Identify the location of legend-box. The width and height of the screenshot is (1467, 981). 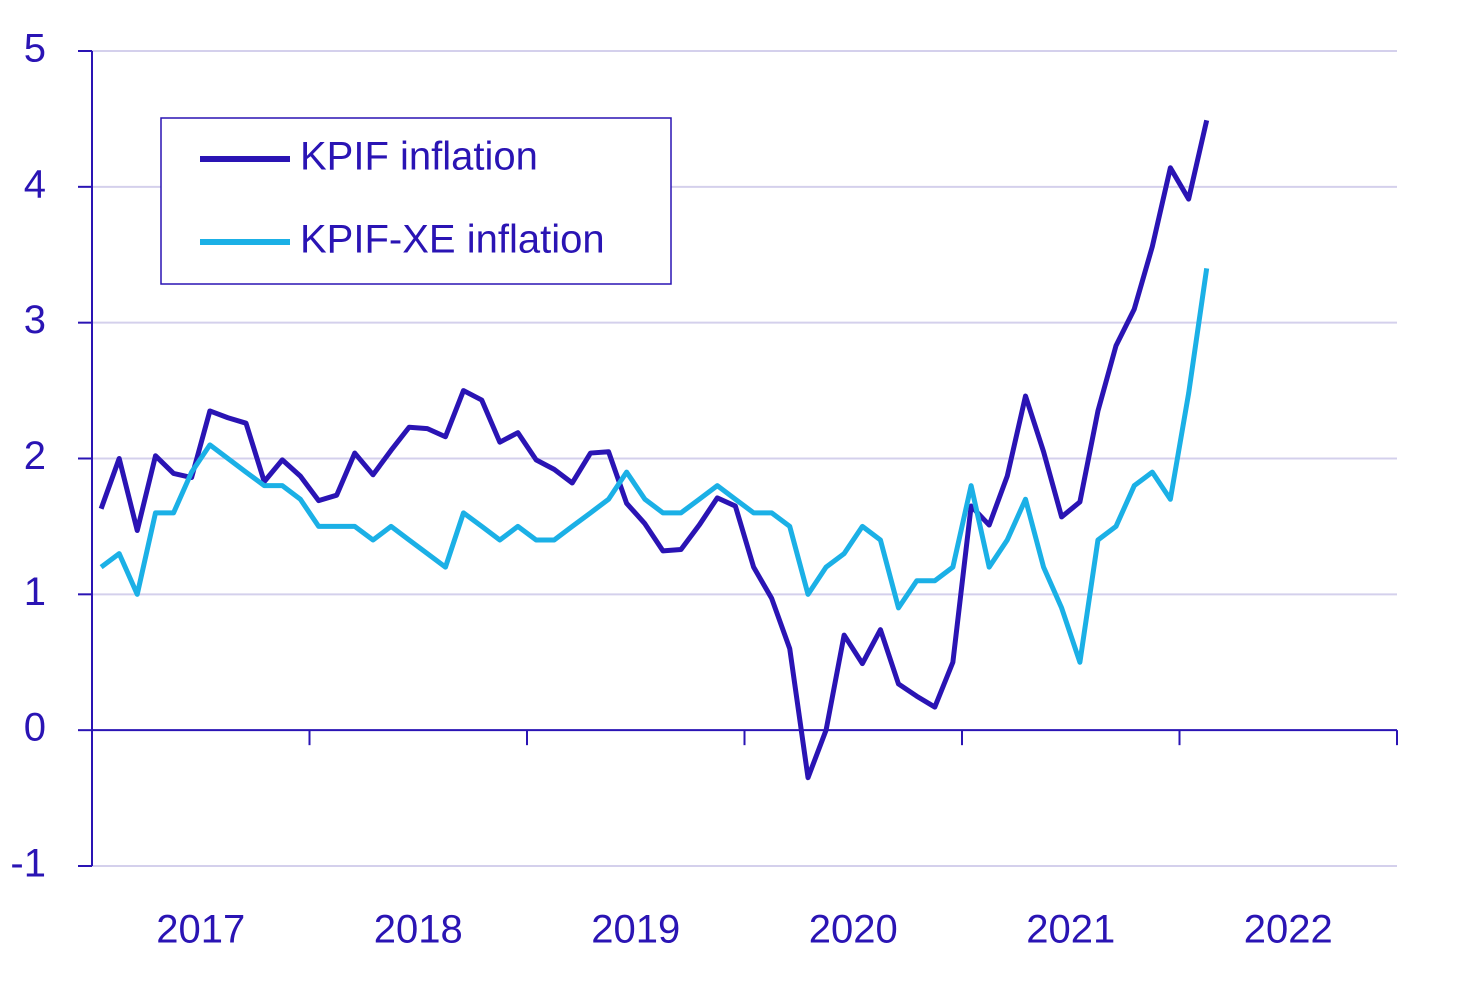
(416, 201).